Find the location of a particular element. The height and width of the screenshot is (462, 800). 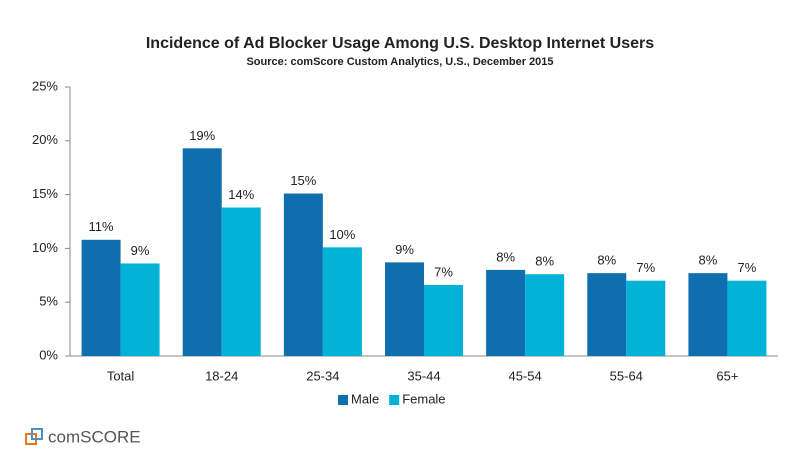

value-label: 14% is located at coordinates (241, 194).